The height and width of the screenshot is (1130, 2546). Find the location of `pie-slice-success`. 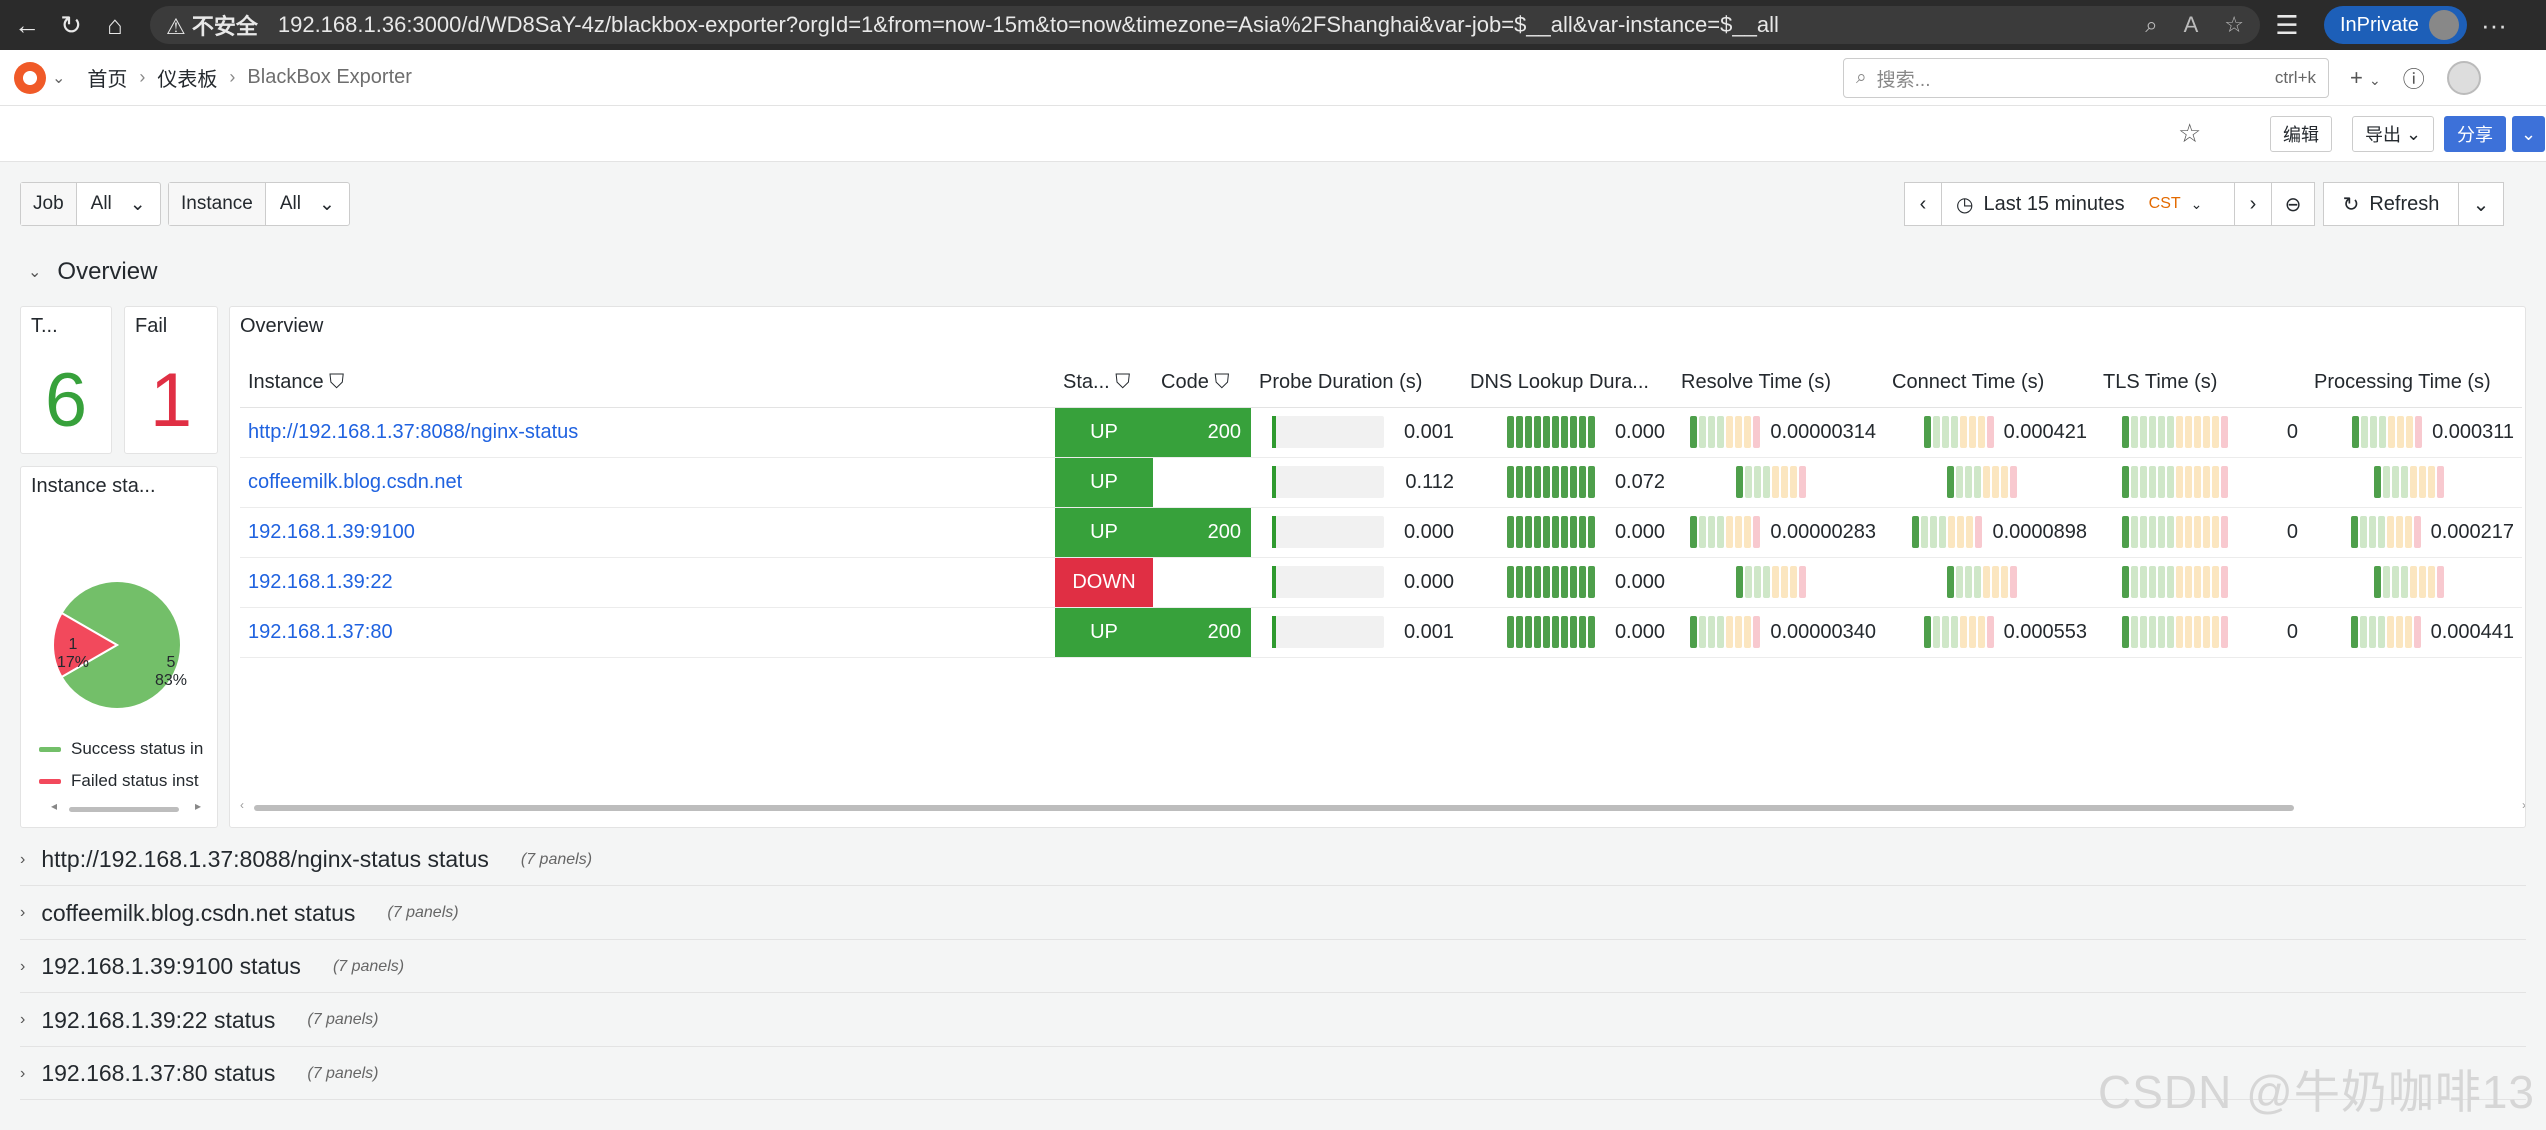

pie-slice-success is located at coordinates (121, 645).